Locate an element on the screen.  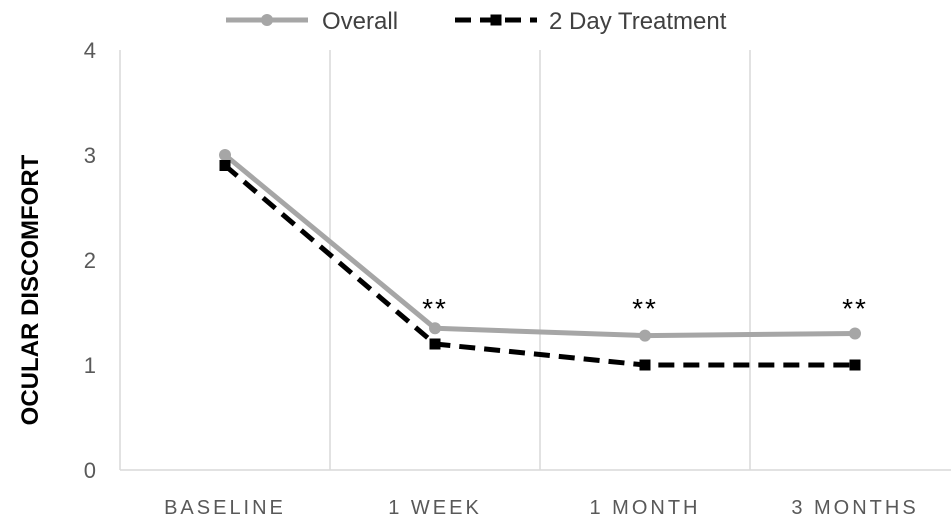
x-category-label: 1 WEEK is located at coordinates (435, 507).